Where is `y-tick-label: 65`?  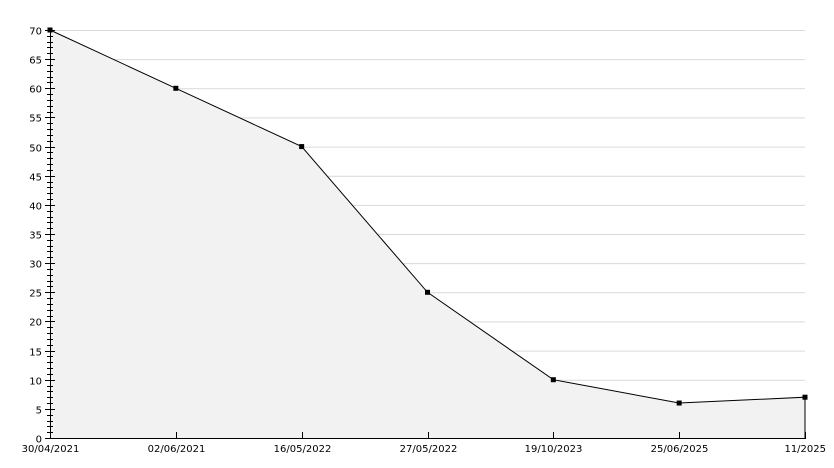 y-tick-label: 65 is located at coordinates (35, 61).